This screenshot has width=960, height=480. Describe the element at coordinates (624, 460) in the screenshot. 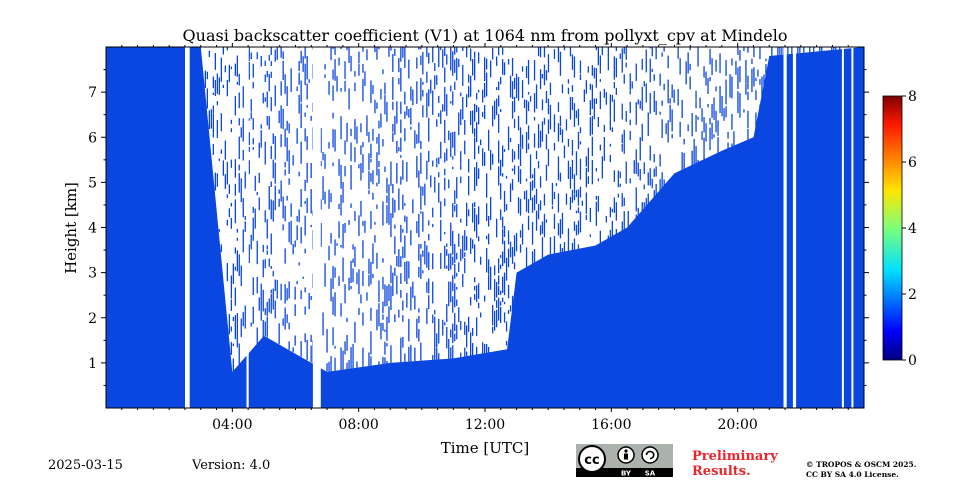

I see `cc-by-sa-license-badge: cc BY SA` at that location.